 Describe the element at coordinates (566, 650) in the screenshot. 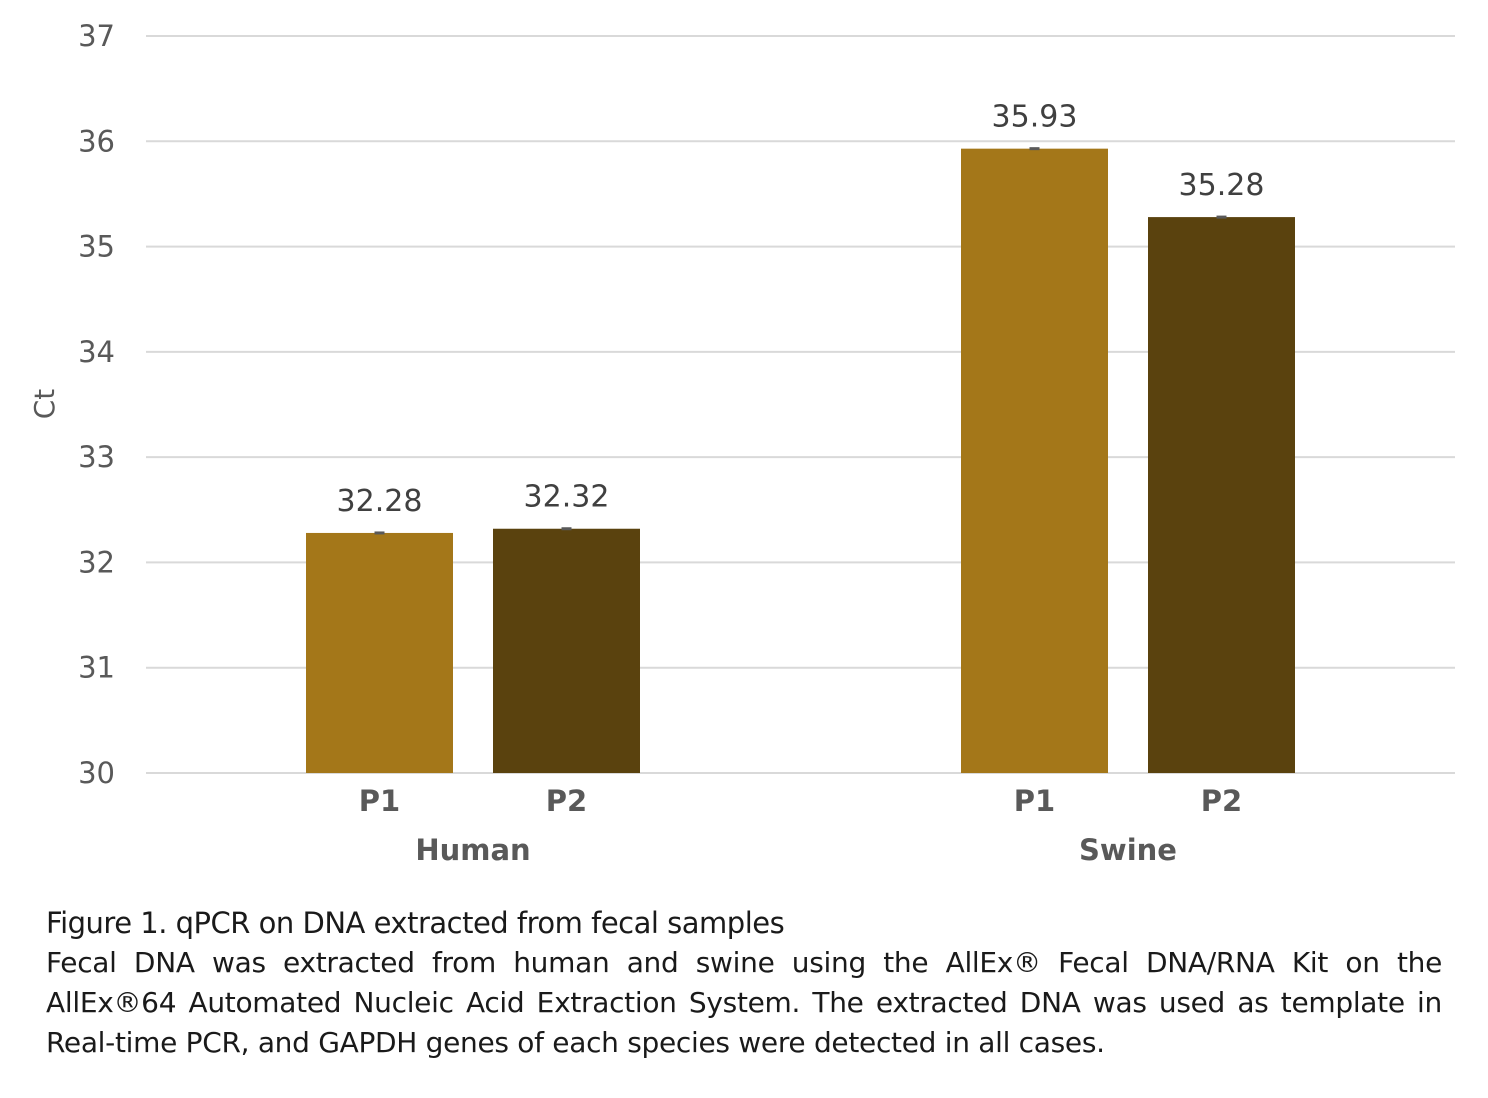

I see `bar-human-p2` at that location.